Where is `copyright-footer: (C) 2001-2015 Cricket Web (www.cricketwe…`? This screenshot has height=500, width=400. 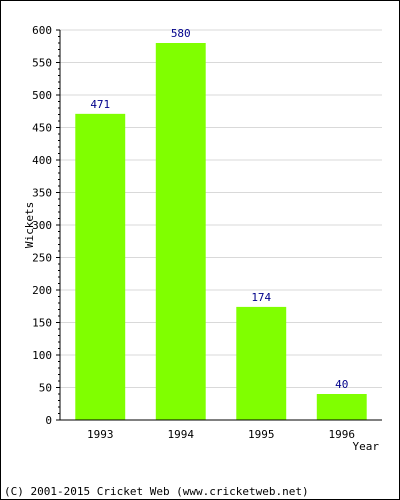 copyright-footer: (C) 2001-2015 Cricket Web (www.cricketwe… is located at coordinates (156, 491).